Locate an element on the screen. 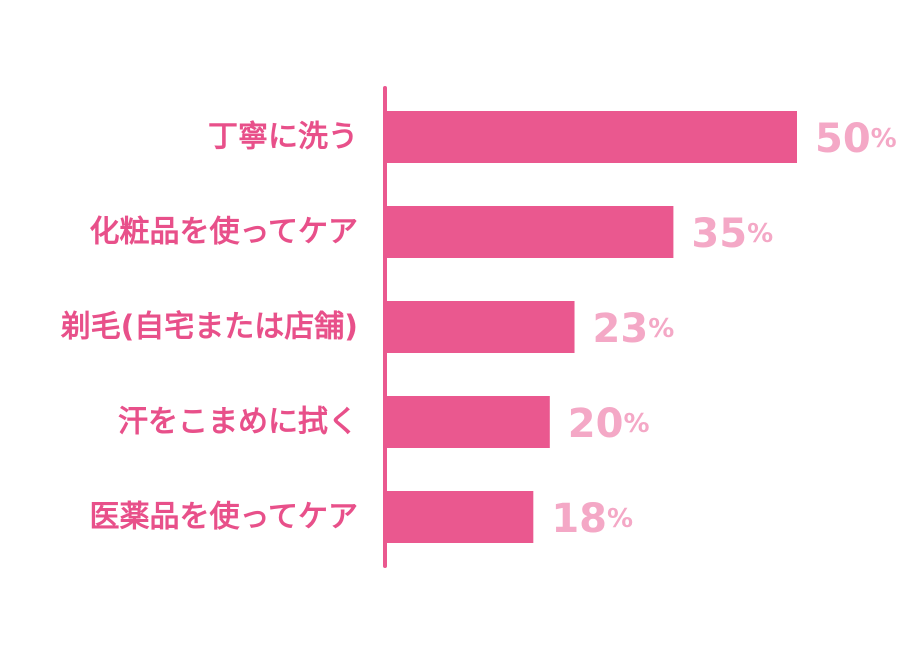  category-label: 医薬品を使ってケア is located at coordinates (224, 517).